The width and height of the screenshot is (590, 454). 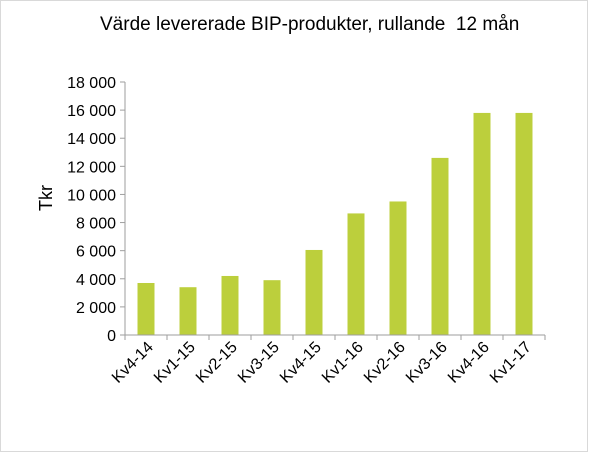 What do you see at coordinates (96, 280) in the screenshot?
I see `y-tick-label: 4 000` at bounding box center [96, 280].